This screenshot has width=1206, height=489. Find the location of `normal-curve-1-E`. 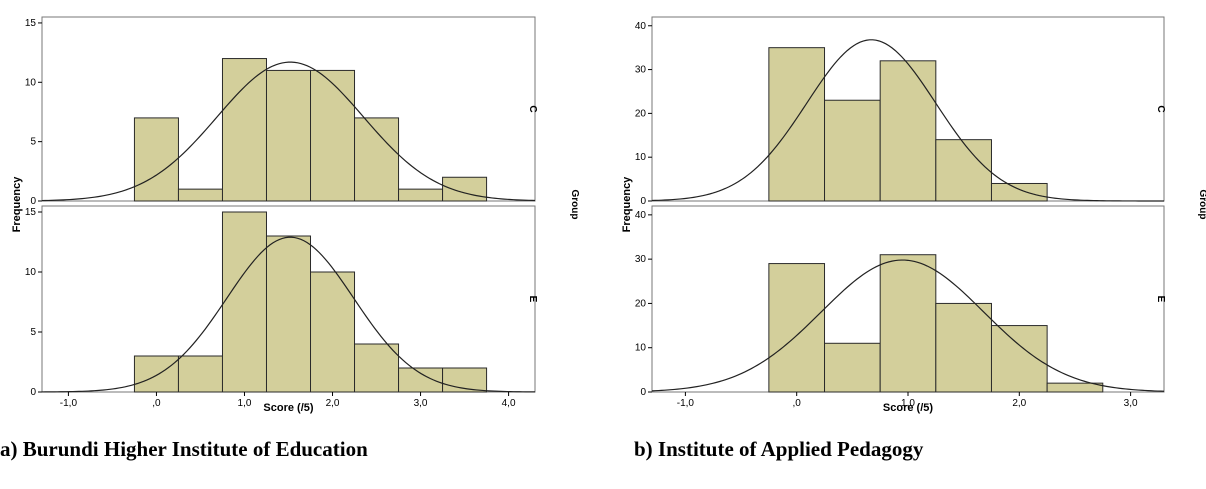

normal-curve-1-E is located at coordinates (908, 325).